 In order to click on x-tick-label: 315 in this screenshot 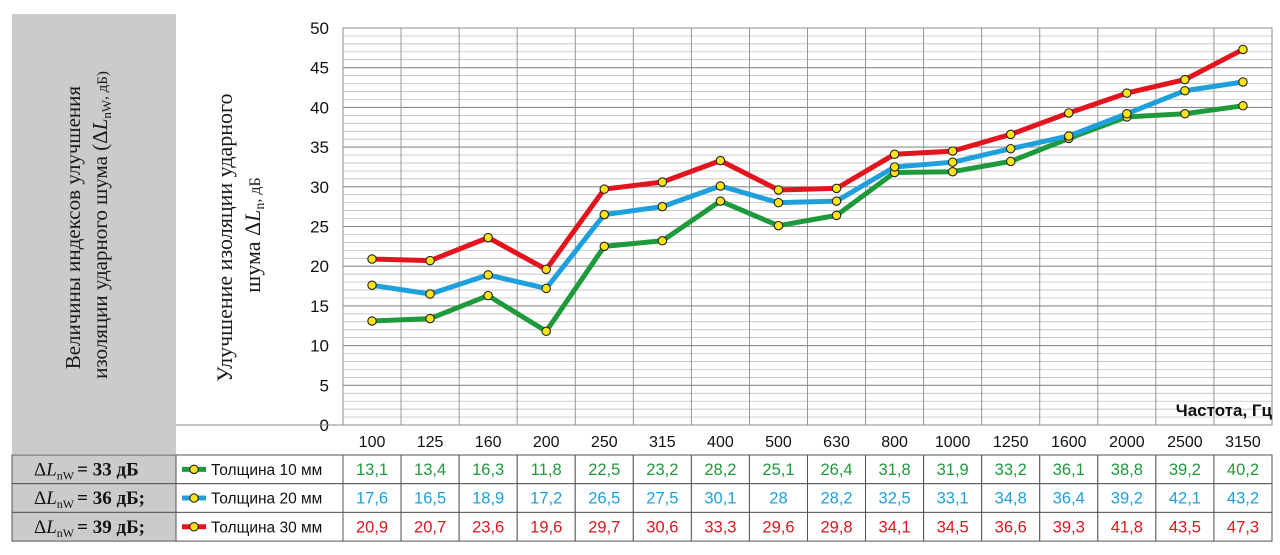, I will do `click(662, 442)`.